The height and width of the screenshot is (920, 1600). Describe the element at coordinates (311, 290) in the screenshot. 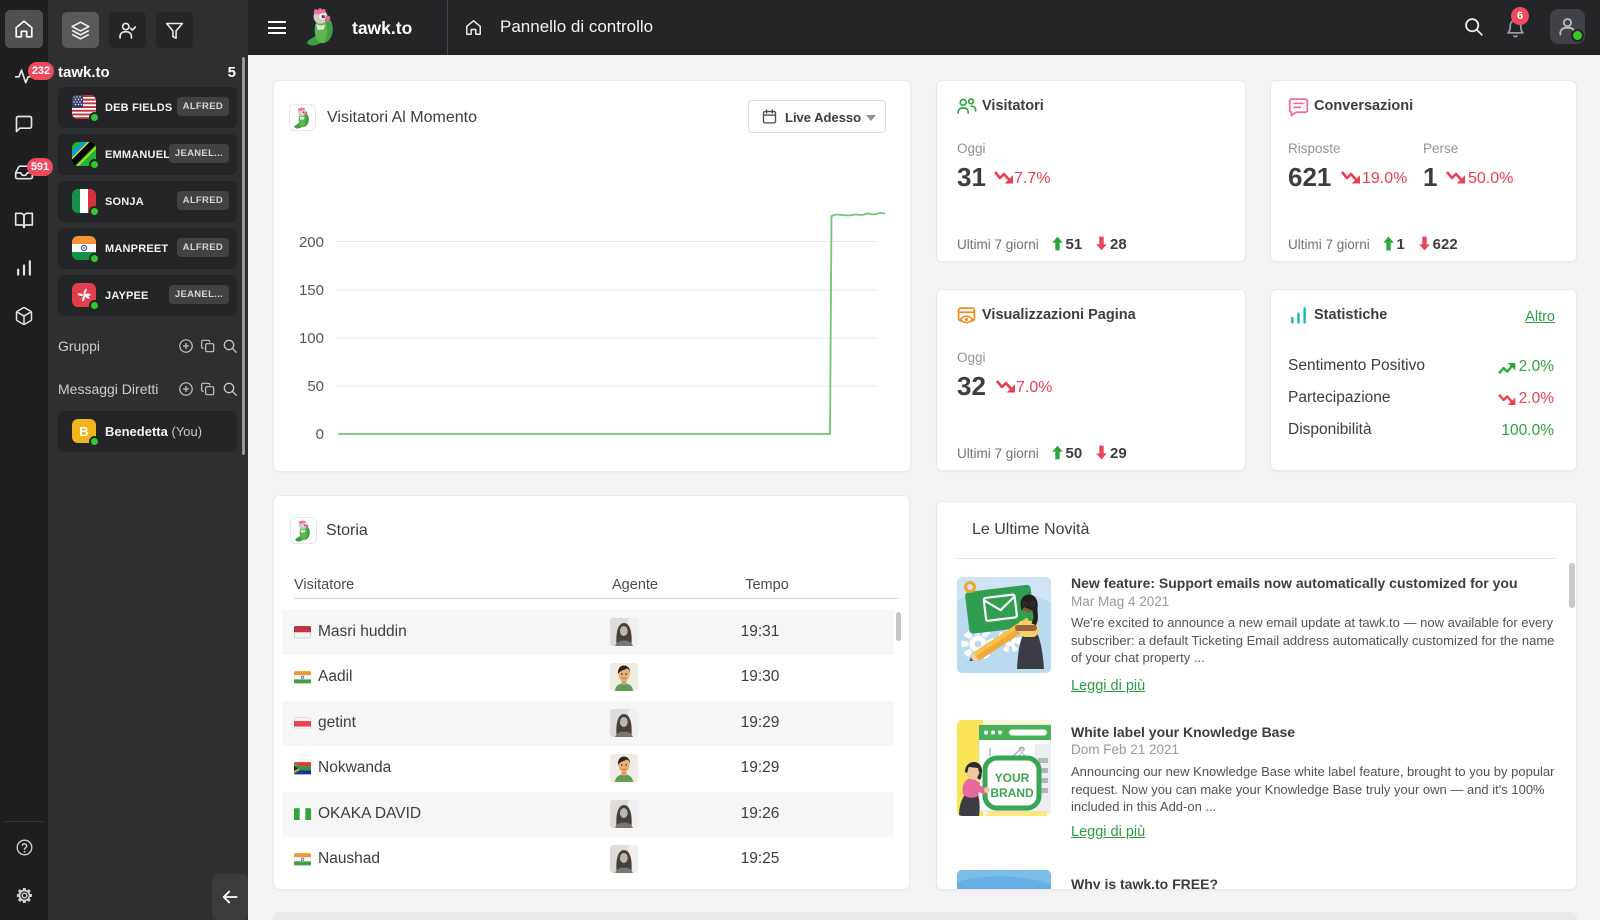

I see `svg-text: 150` at that location.